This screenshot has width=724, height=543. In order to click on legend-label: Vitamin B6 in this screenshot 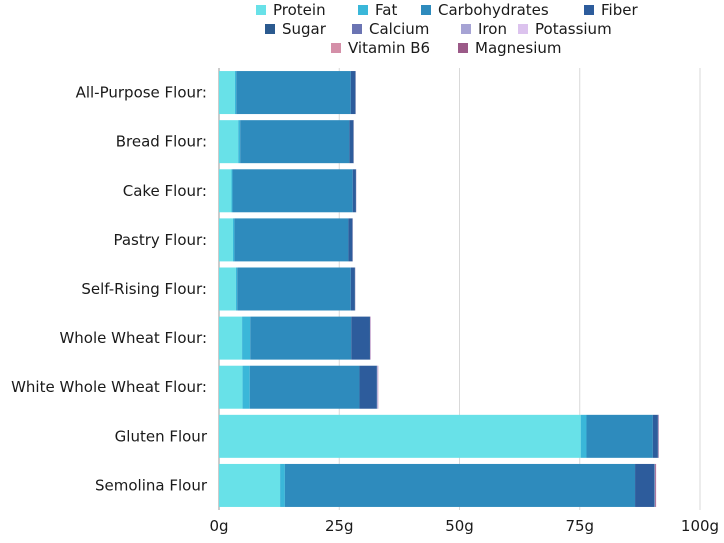, I will do `click(389, 48)`.